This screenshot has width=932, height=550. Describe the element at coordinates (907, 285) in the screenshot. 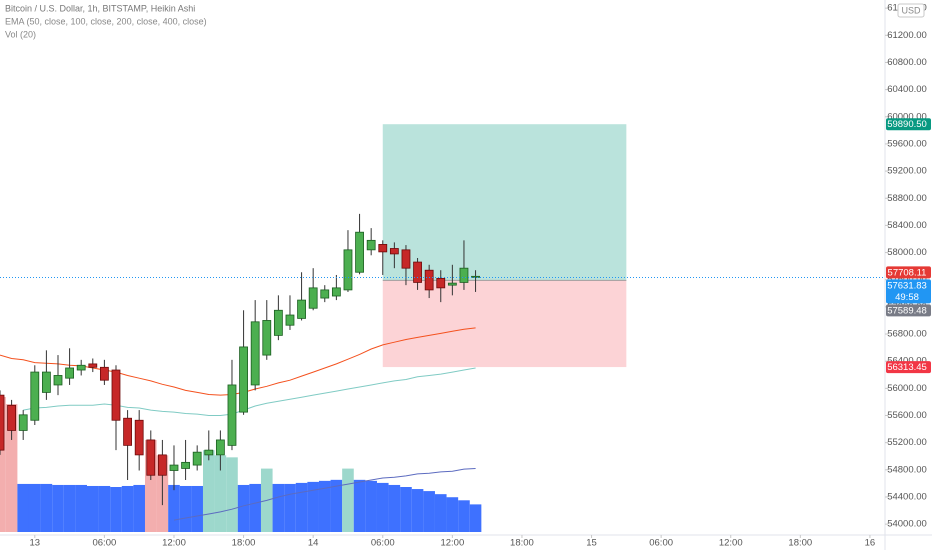

I see `price-label: 57631.83` at that location.